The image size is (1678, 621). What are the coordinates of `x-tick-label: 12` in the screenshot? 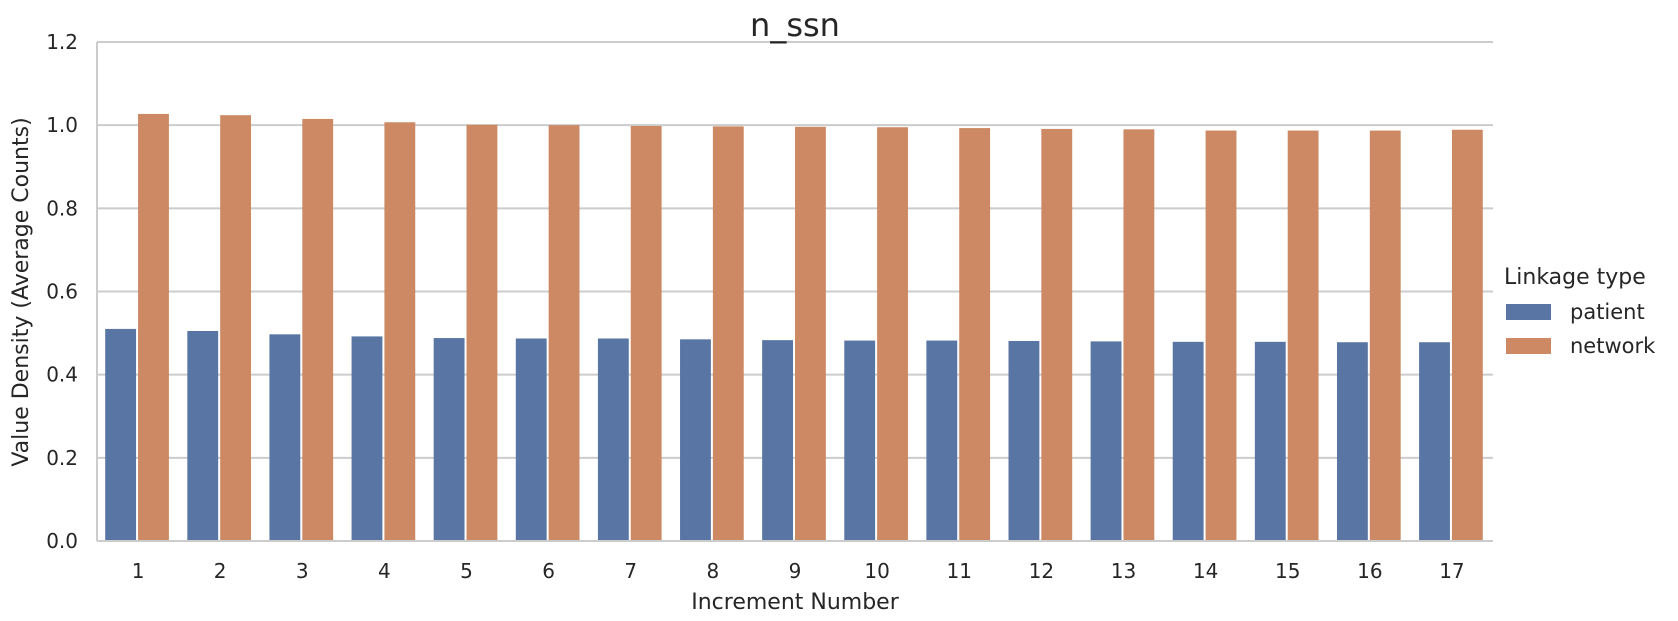 It's located at (1041, 571).